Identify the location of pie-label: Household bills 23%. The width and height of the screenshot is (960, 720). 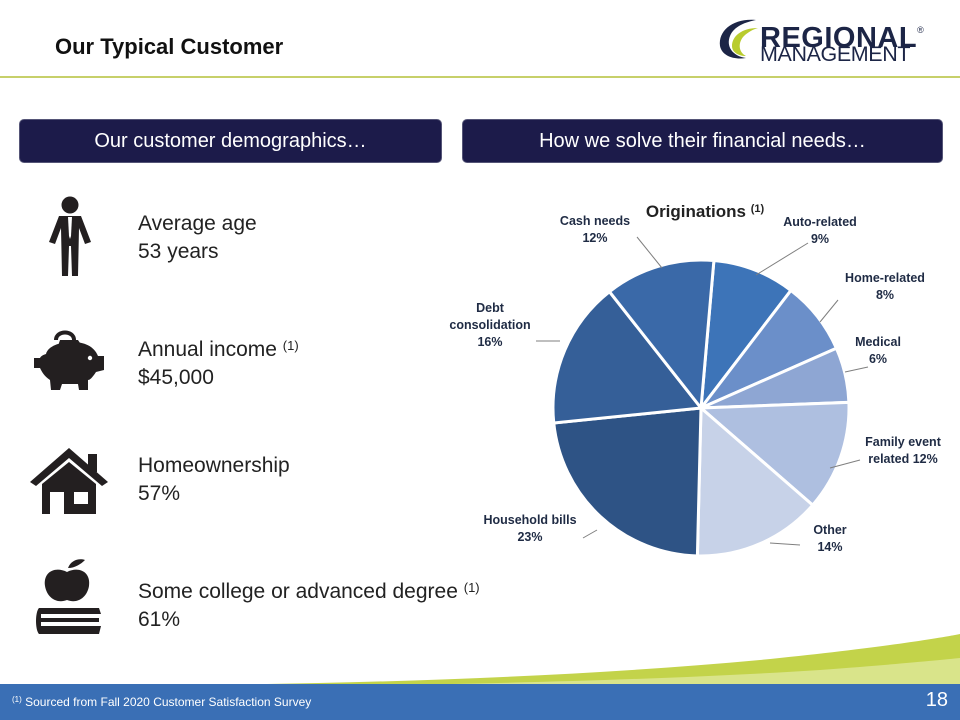
(530, 528).